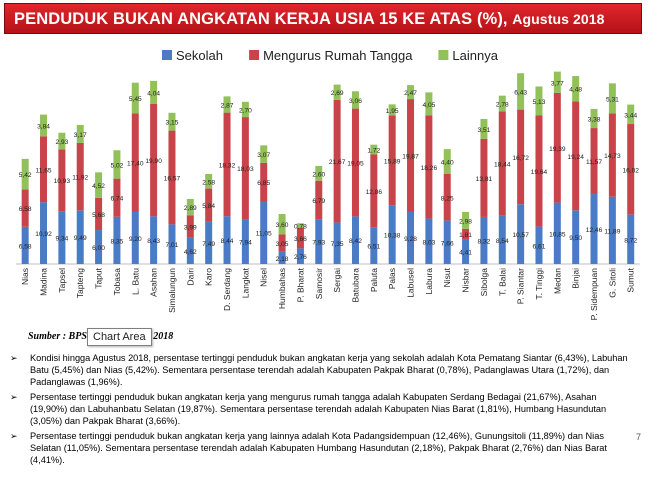  I want to click on data-label: 4,05, so click(428, 105).